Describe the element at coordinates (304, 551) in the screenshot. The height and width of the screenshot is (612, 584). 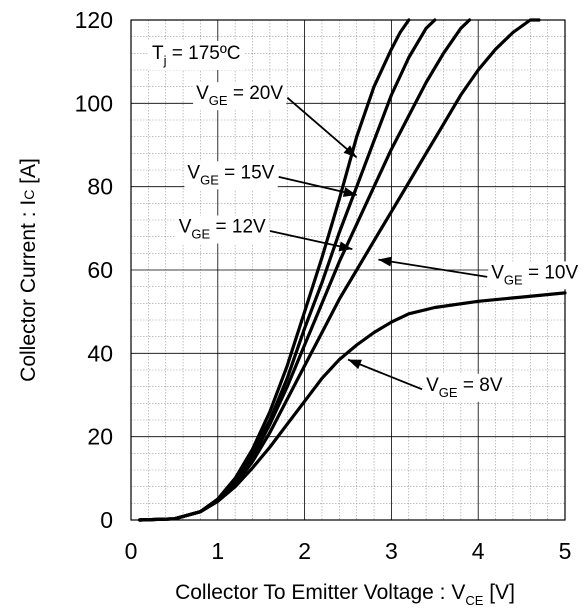
I see `x-tick-label: 2` at that location.